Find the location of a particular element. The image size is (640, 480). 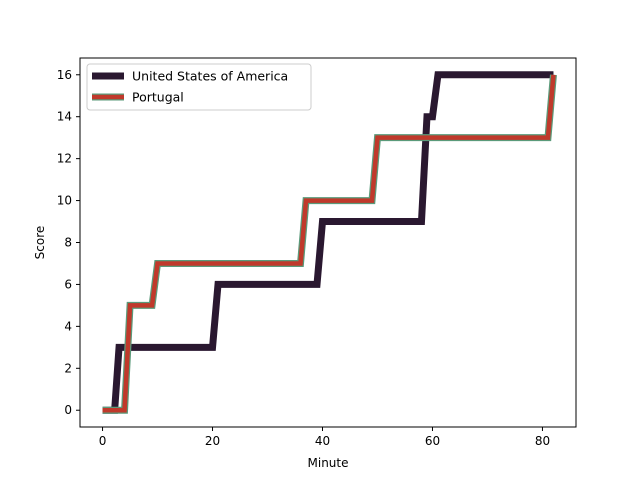

x-tick-label: 40 is located at coordinates (322, 441).